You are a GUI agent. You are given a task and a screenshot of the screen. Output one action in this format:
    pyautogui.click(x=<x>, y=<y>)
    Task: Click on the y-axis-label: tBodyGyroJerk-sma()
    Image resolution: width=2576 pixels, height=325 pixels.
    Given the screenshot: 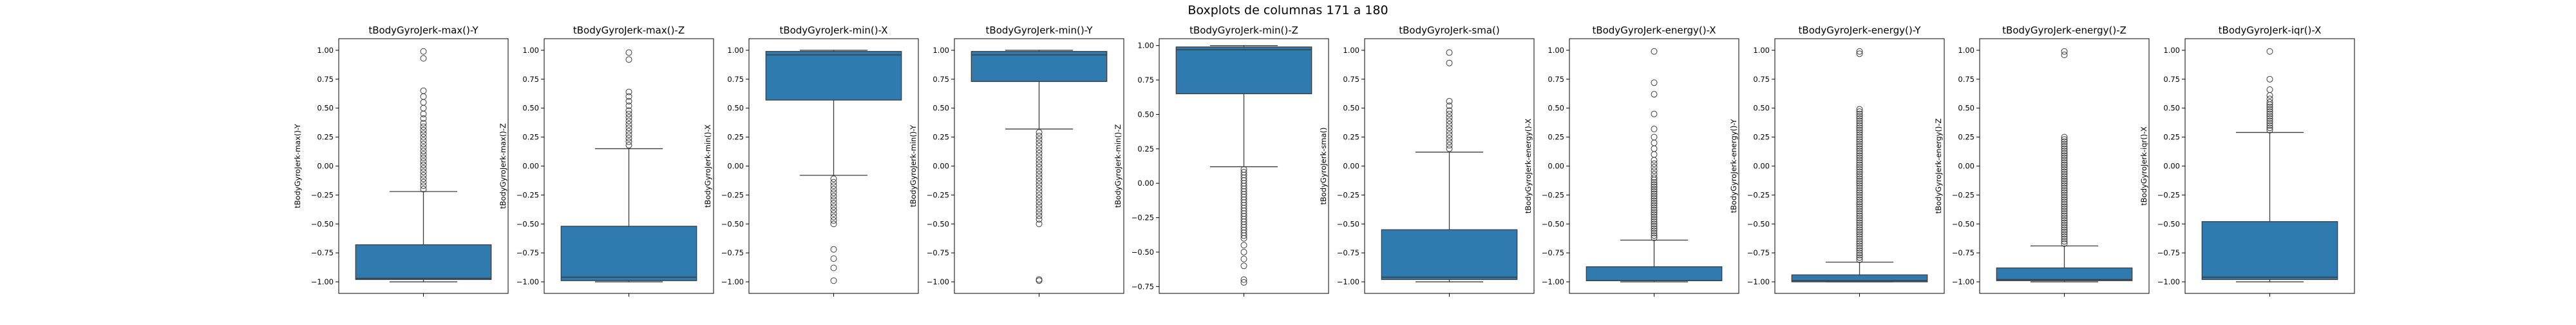 What is the action you would take?
    pyautogui.click(x=1323, y=167)
    